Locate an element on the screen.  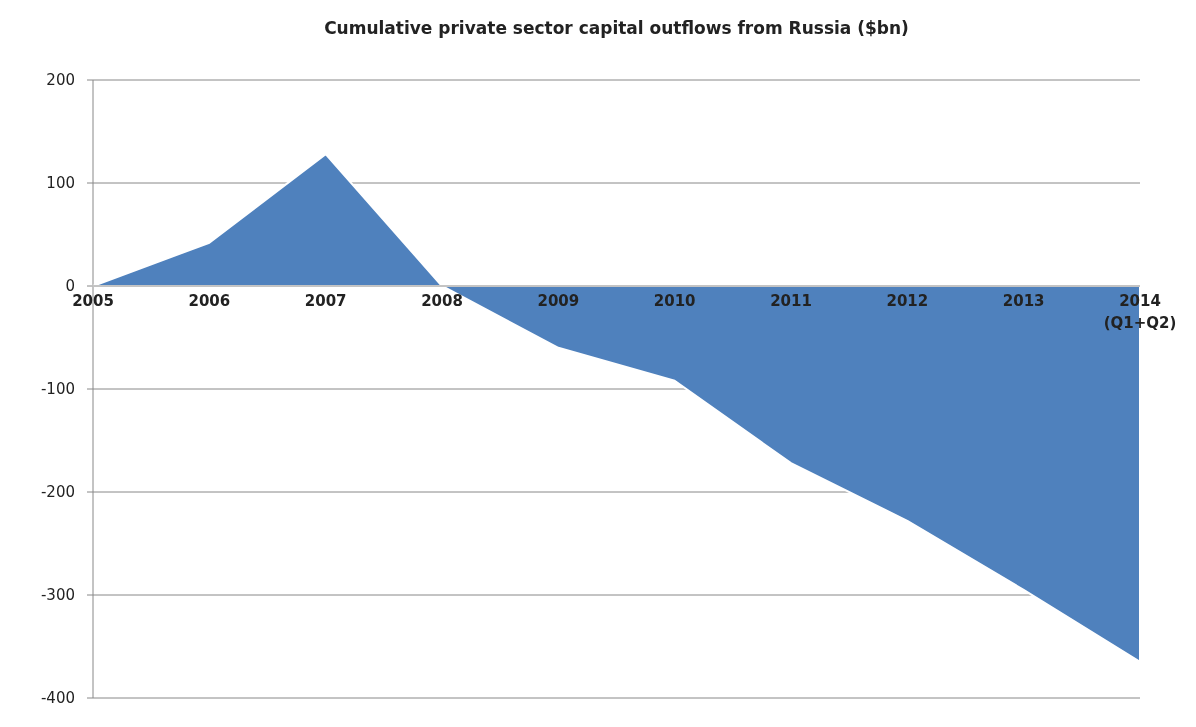
x-tick-label: 2006 is located at coordinates (209, 301).